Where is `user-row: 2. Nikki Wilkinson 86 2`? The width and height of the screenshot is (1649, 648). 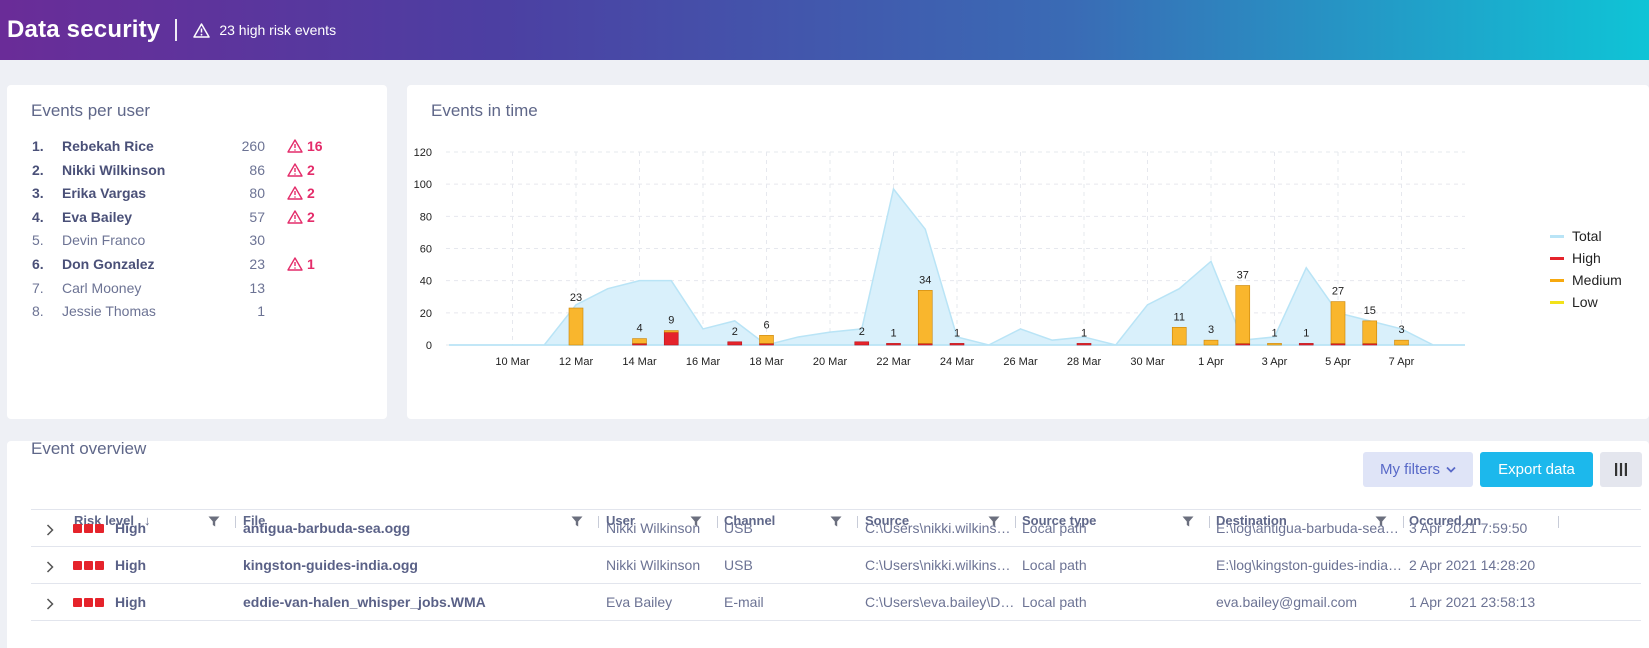
user-row: 2. Nikki Wilkinson 86 2 is located at coordinates (182, 170).